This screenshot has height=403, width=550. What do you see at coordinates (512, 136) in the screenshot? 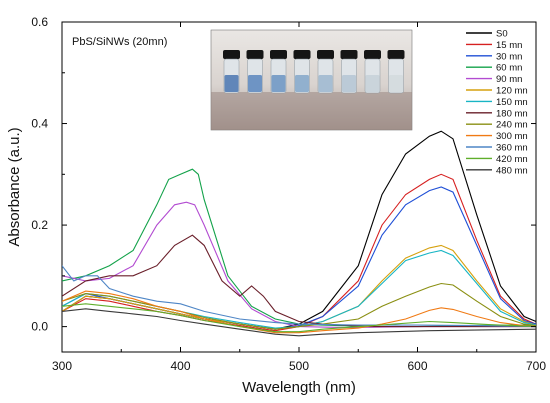
I see `legend-label-9: 300 mn` at bounding box center [512, 136].